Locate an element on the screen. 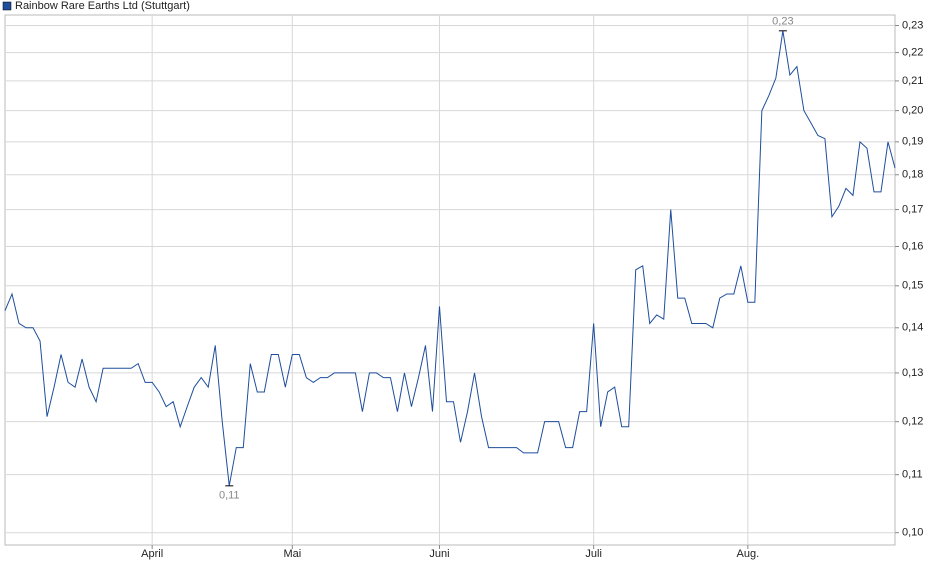 The width and height of the screenshot is (940, 579). value-label: 0,11 is located at coordinates (229, 496).